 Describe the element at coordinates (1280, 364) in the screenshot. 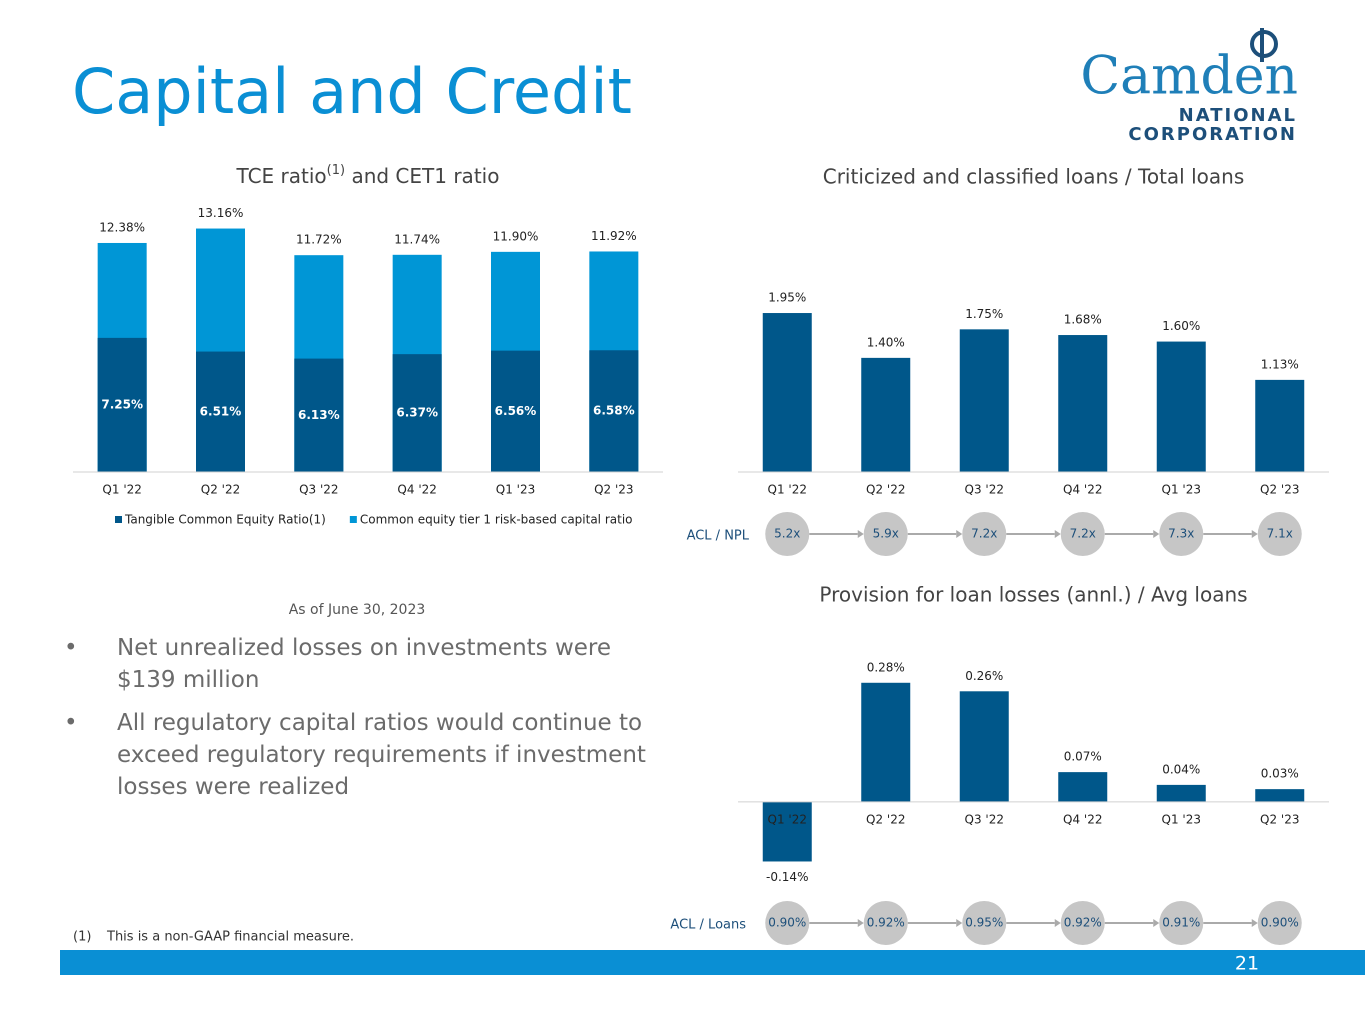

I see `data-label: 1.13%` at that location.